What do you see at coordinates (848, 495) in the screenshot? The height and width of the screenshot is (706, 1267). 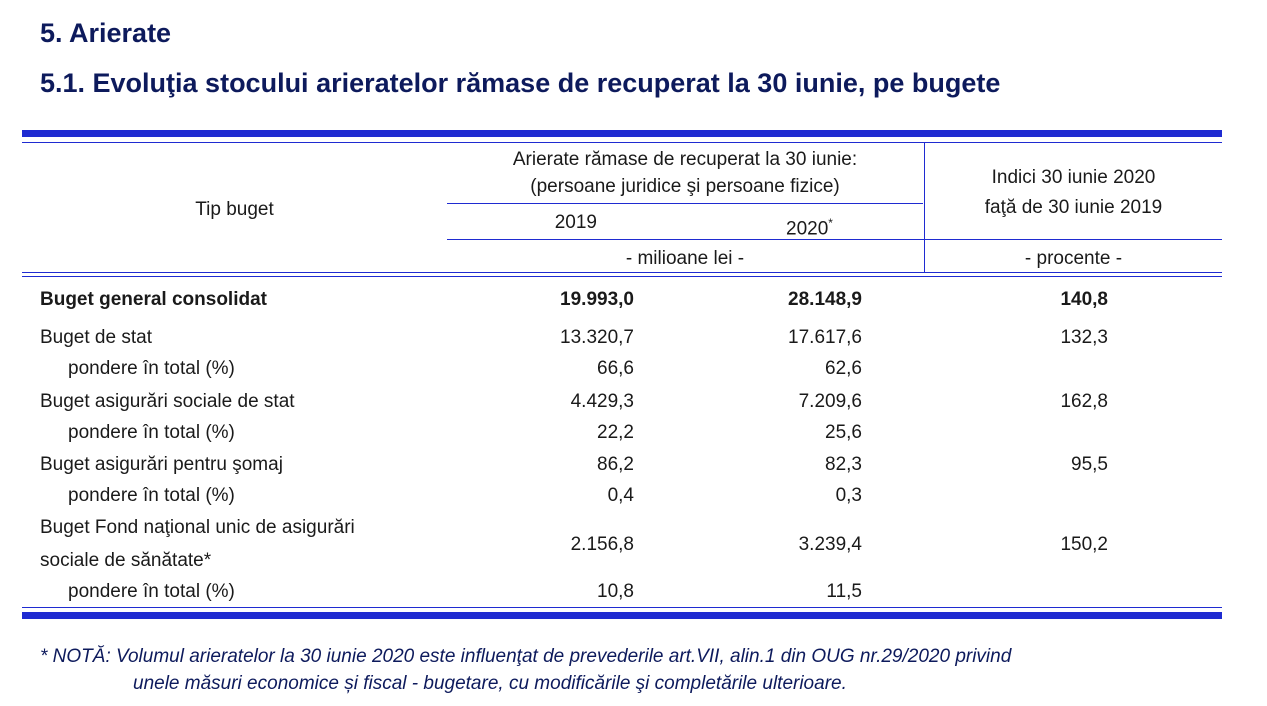 I see `row-value-2020: 0,3` at bounding box center [848, 495].